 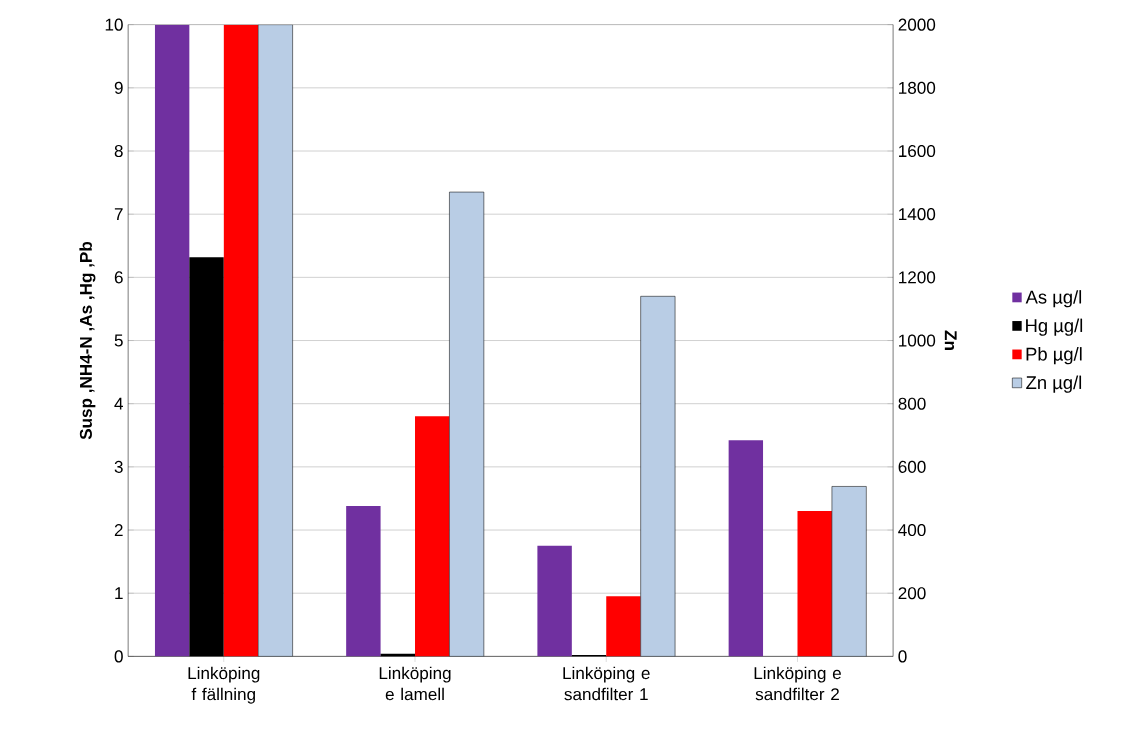 I want to click on y-tick-label: 10, so click(x=114, y=24).